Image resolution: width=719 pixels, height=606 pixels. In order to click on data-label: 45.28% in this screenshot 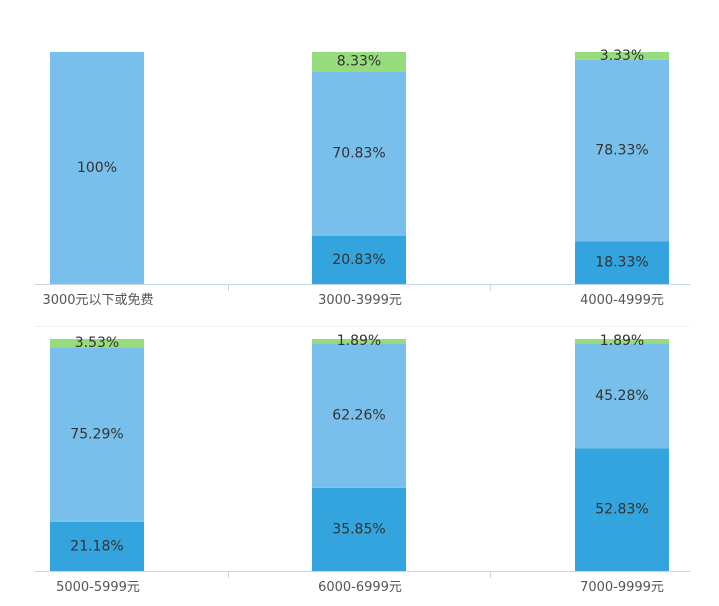, I will do `click(621, 396)`.